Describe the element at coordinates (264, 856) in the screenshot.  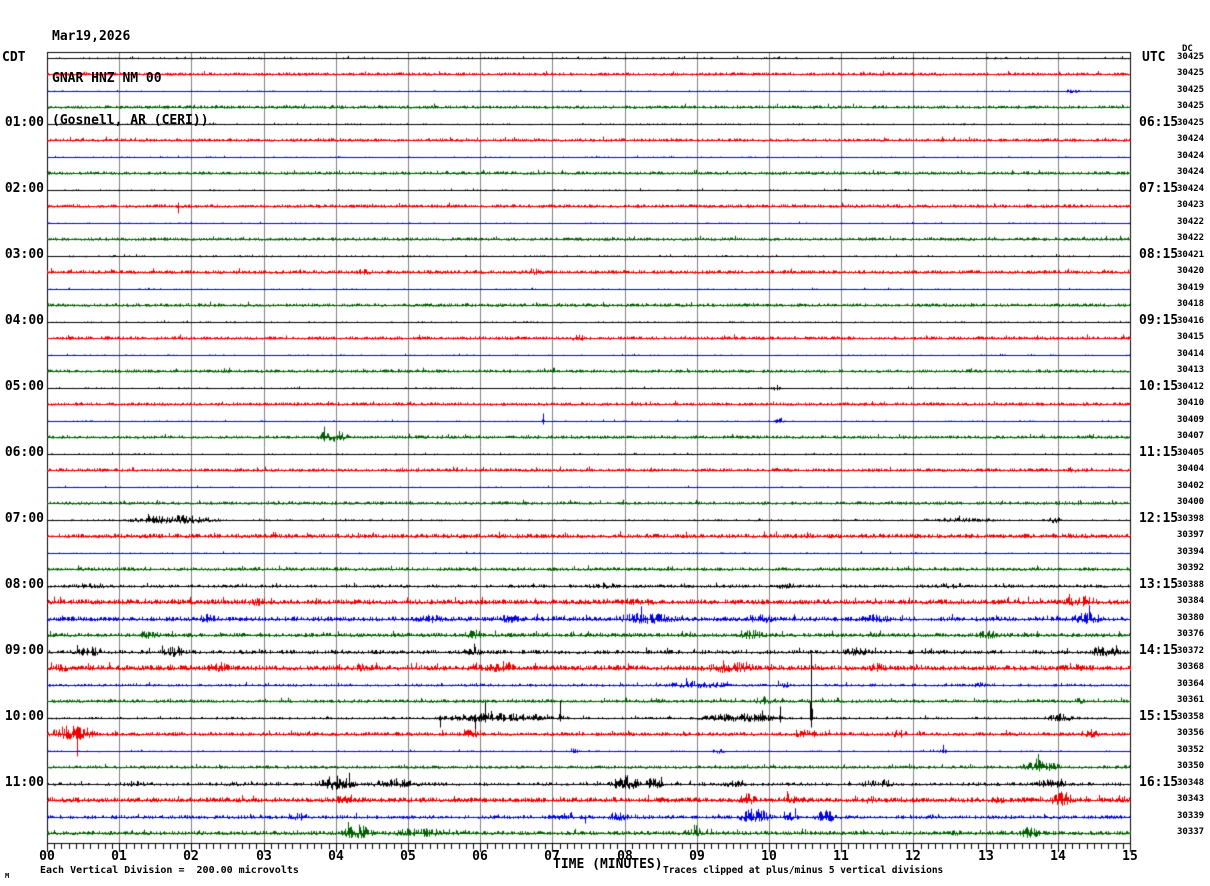
I see `x-tick-label: 03` at that location.